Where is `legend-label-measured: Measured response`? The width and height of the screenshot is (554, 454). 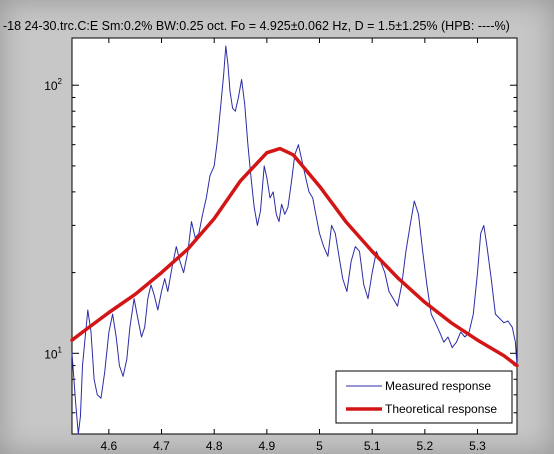 legend-label-measured: Measured response is located at coordinates (438, 386).